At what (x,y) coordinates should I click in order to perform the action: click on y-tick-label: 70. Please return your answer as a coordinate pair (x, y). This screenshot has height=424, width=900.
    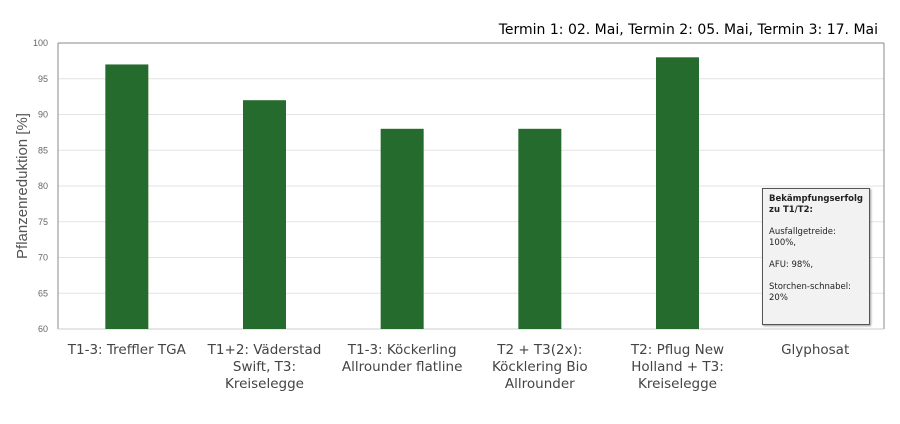
    Looking at the image, I should click on (43, 258).